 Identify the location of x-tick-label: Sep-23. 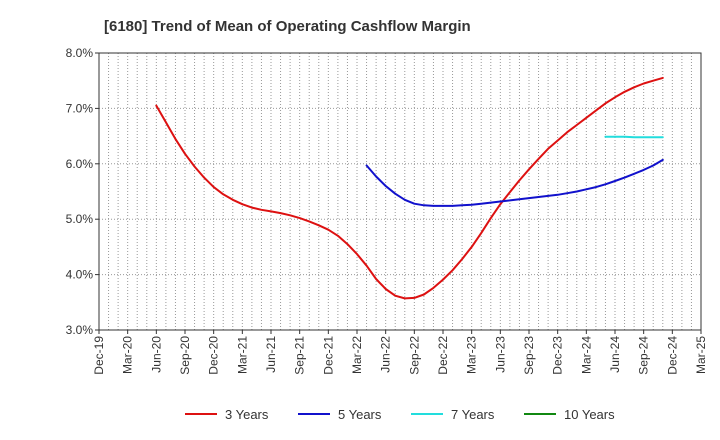
(529, 355).